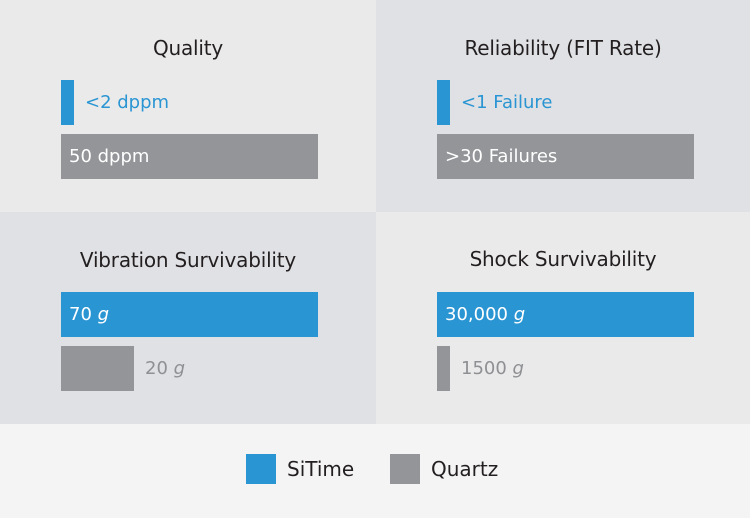  Describe the element at coordinates (501, 156) in the screenshot. I see `bar-label-reliability-quartz: >30 Failures` at that location.